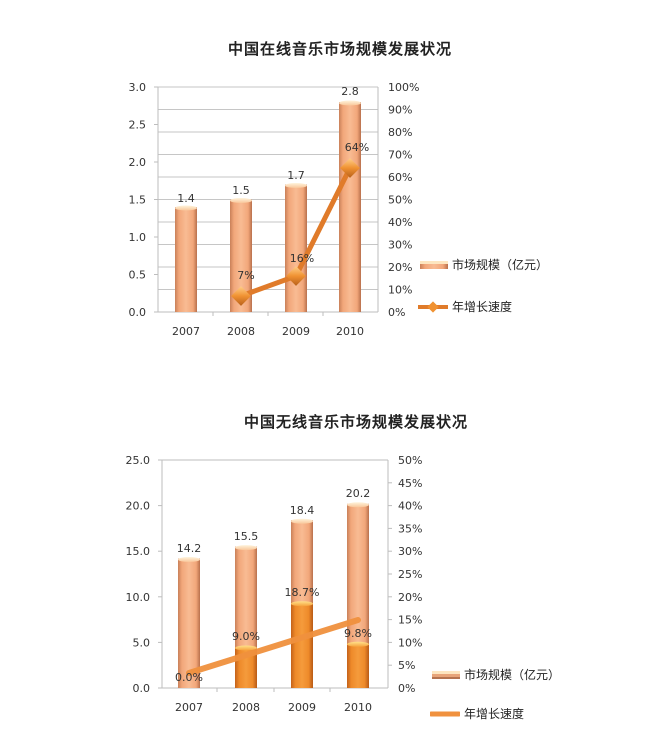 Image resolution: width=658 pixels, height=748 pixels. What do you see at coordinates (350, 91) in the screenshot?
I see `chart1-bar-label: 2.8` at bounding box center [350, 91].